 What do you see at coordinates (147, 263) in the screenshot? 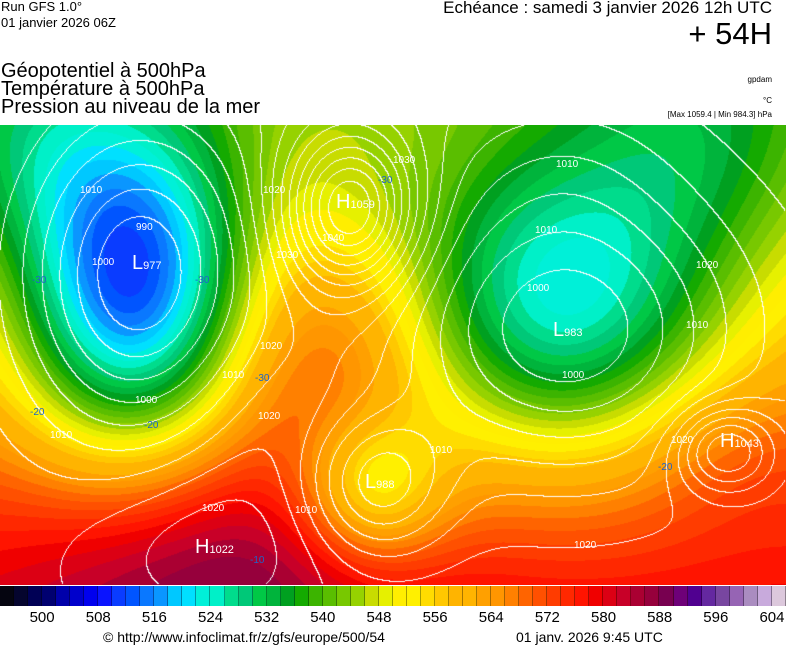
I see `low-center-label: L977` at bounding box center [147, 263].